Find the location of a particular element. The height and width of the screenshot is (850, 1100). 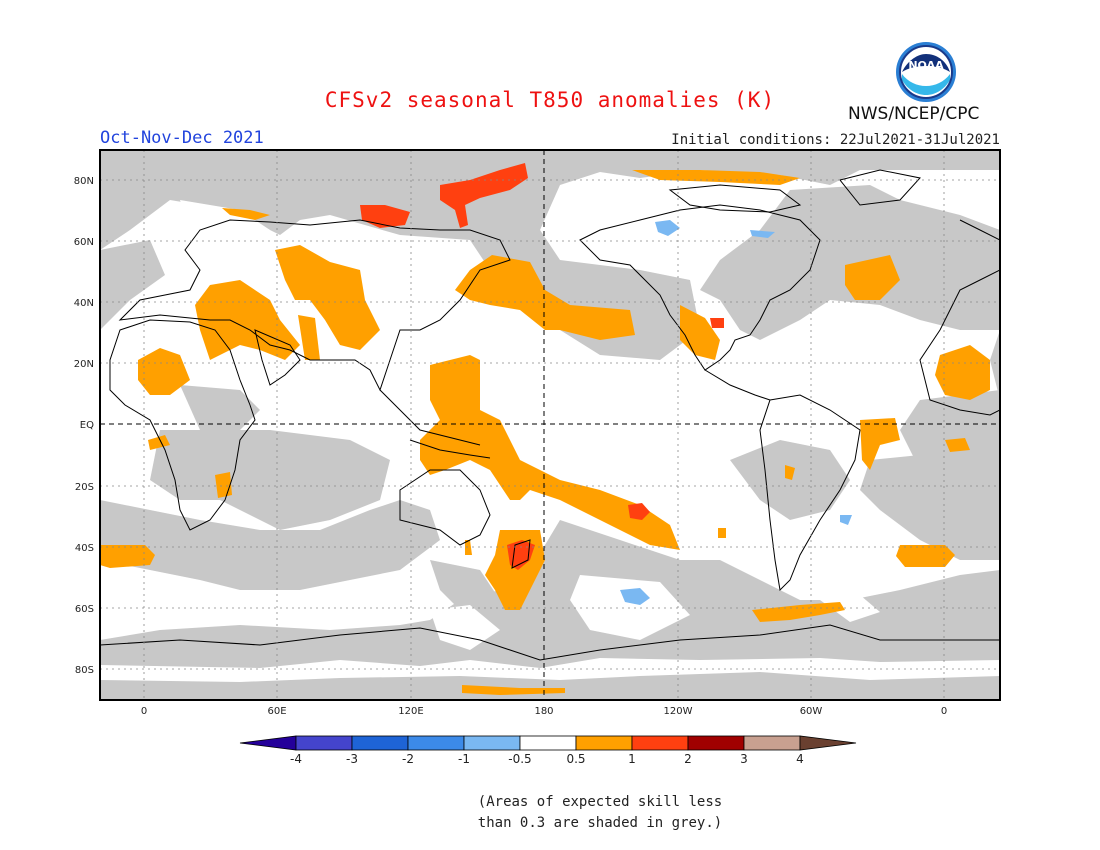

noaa-logo-icon: NOAA is located at coordinates (926, 72).